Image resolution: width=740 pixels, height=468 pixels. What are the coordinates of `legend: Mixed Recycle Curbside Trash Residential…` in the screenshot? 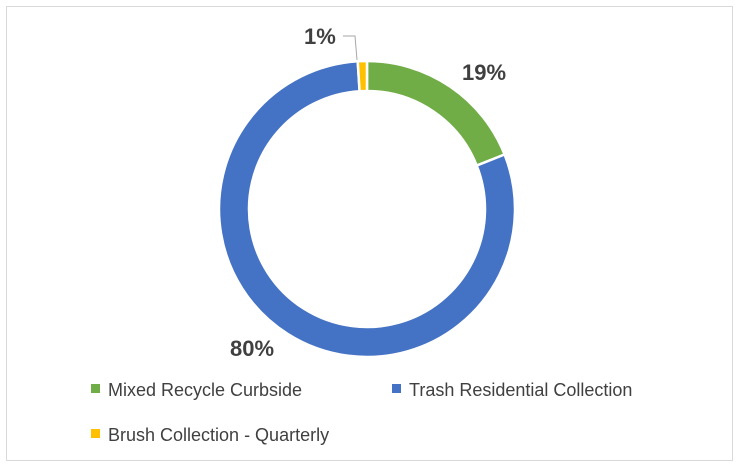 It's located at (361, 412).